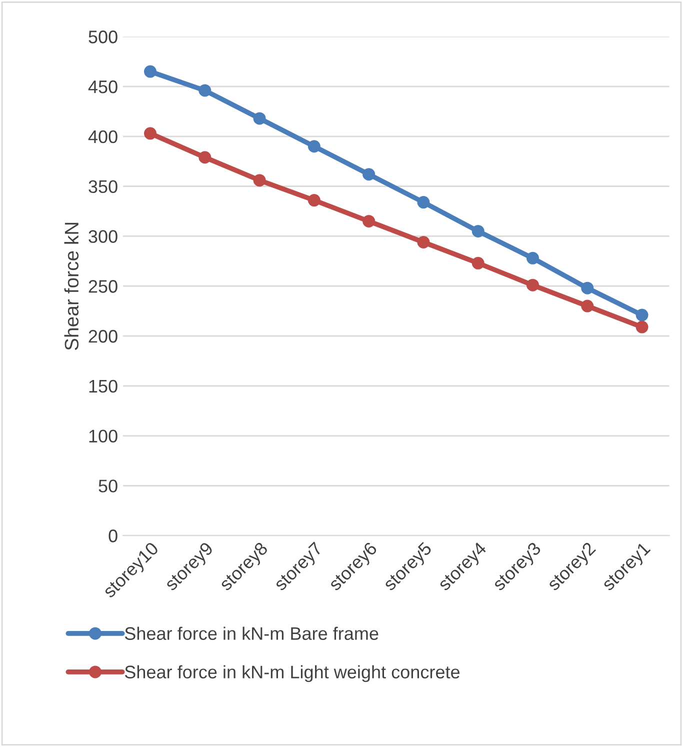  I want to click on y-tick-label: 450, so click(103, 87).